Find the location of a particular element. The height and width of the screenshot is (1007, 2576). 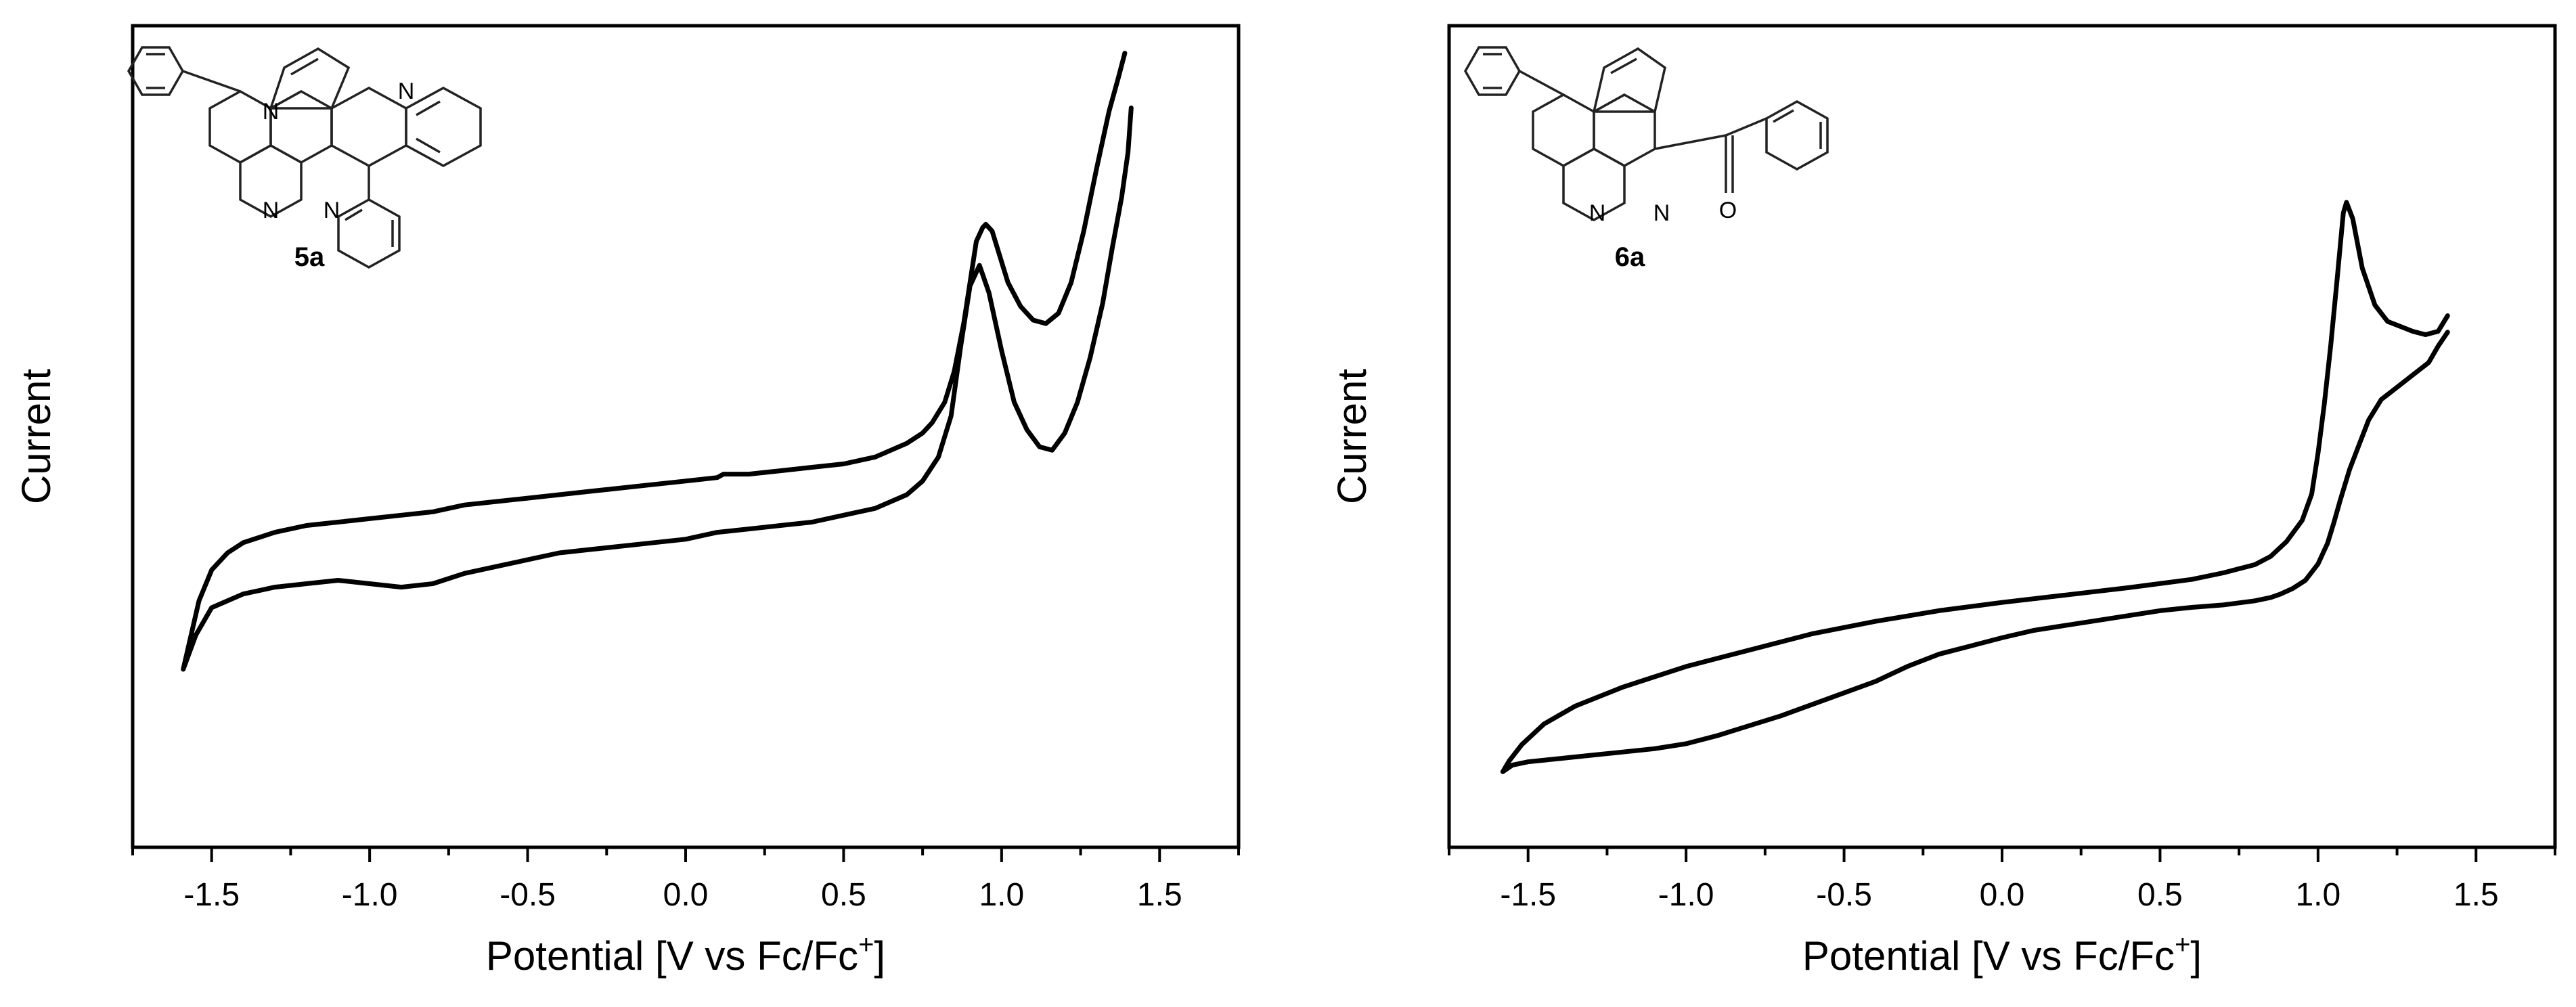

molecule-structure-5a is located at coordinates (304, 157).